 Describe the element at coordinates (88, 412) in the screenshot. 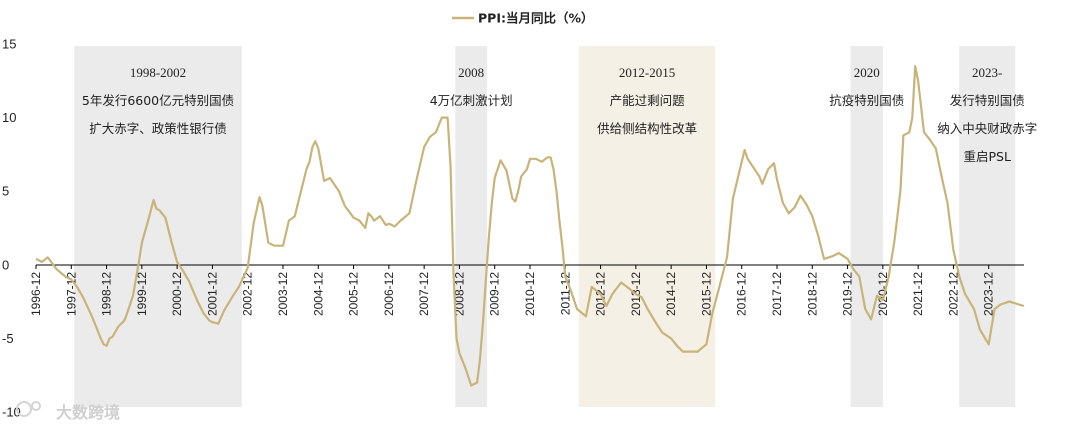

I see `watermark-brand-text: 大数跨境` at that location.